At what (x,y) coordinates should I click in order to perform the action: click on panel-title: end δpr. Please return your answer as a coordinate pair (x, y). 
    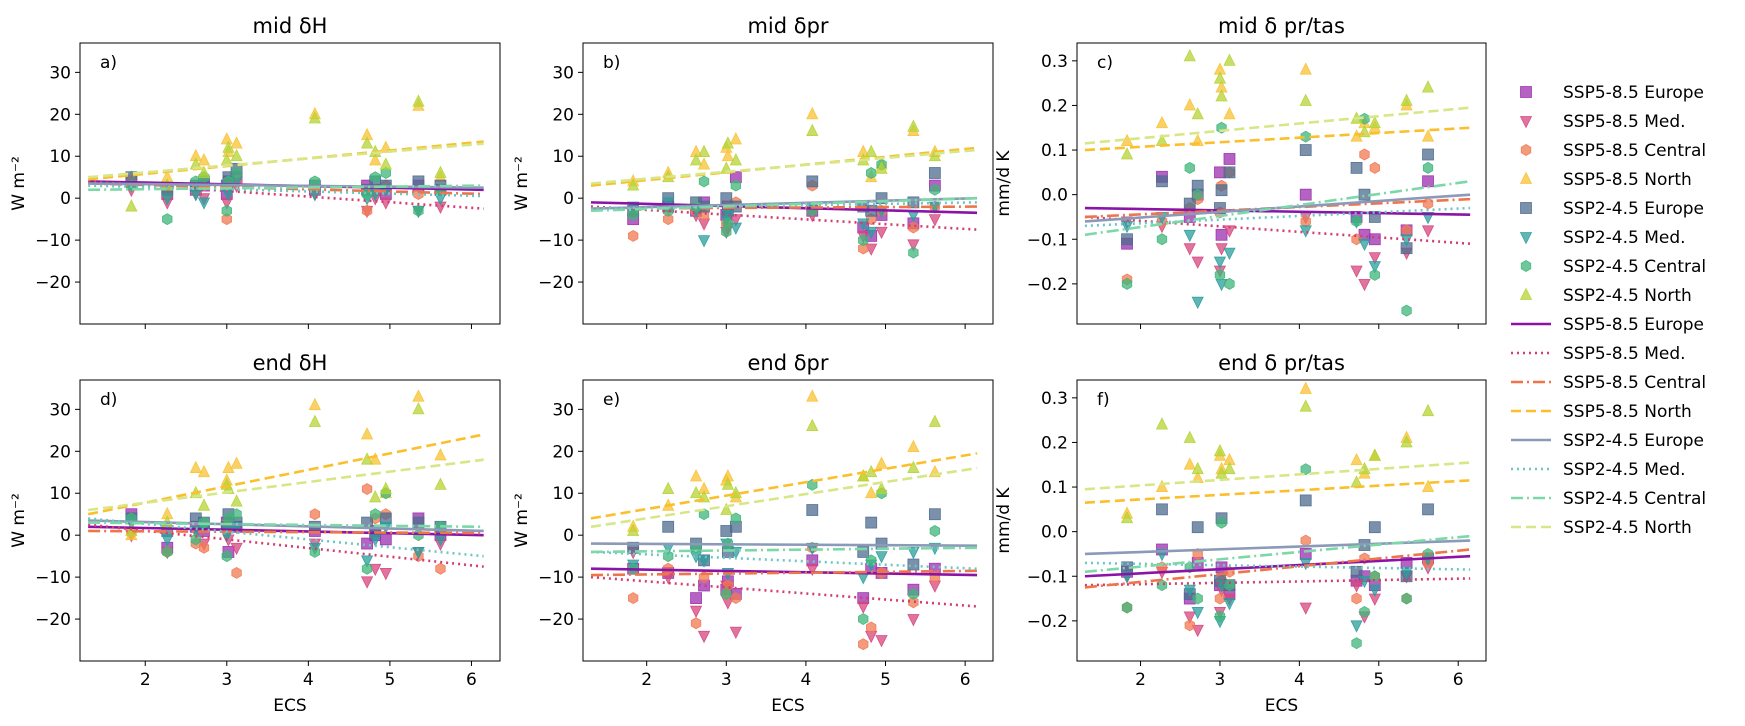
    Looking at the image, I should click on (787, 363).